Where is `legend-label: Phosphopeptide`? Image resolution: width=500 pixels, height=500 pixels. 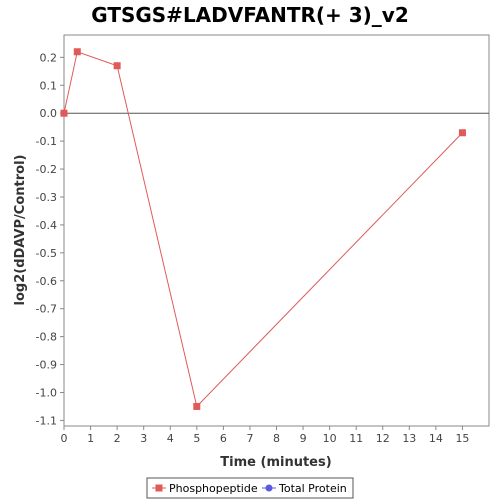 legend-label: Phosphopeptide is located at coordinates (213, 488).